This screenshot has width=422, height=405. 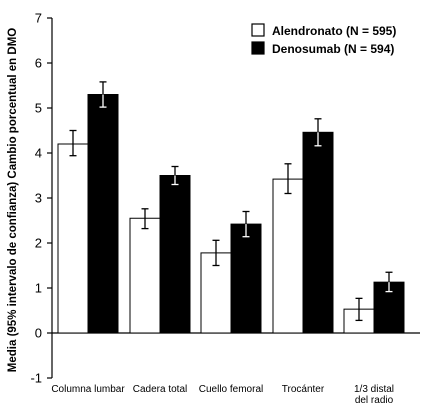 What do you see at coordinates (38, 153) in the screenshot?
I see `y-tick-label: 4` at bounding box center [38, 153].